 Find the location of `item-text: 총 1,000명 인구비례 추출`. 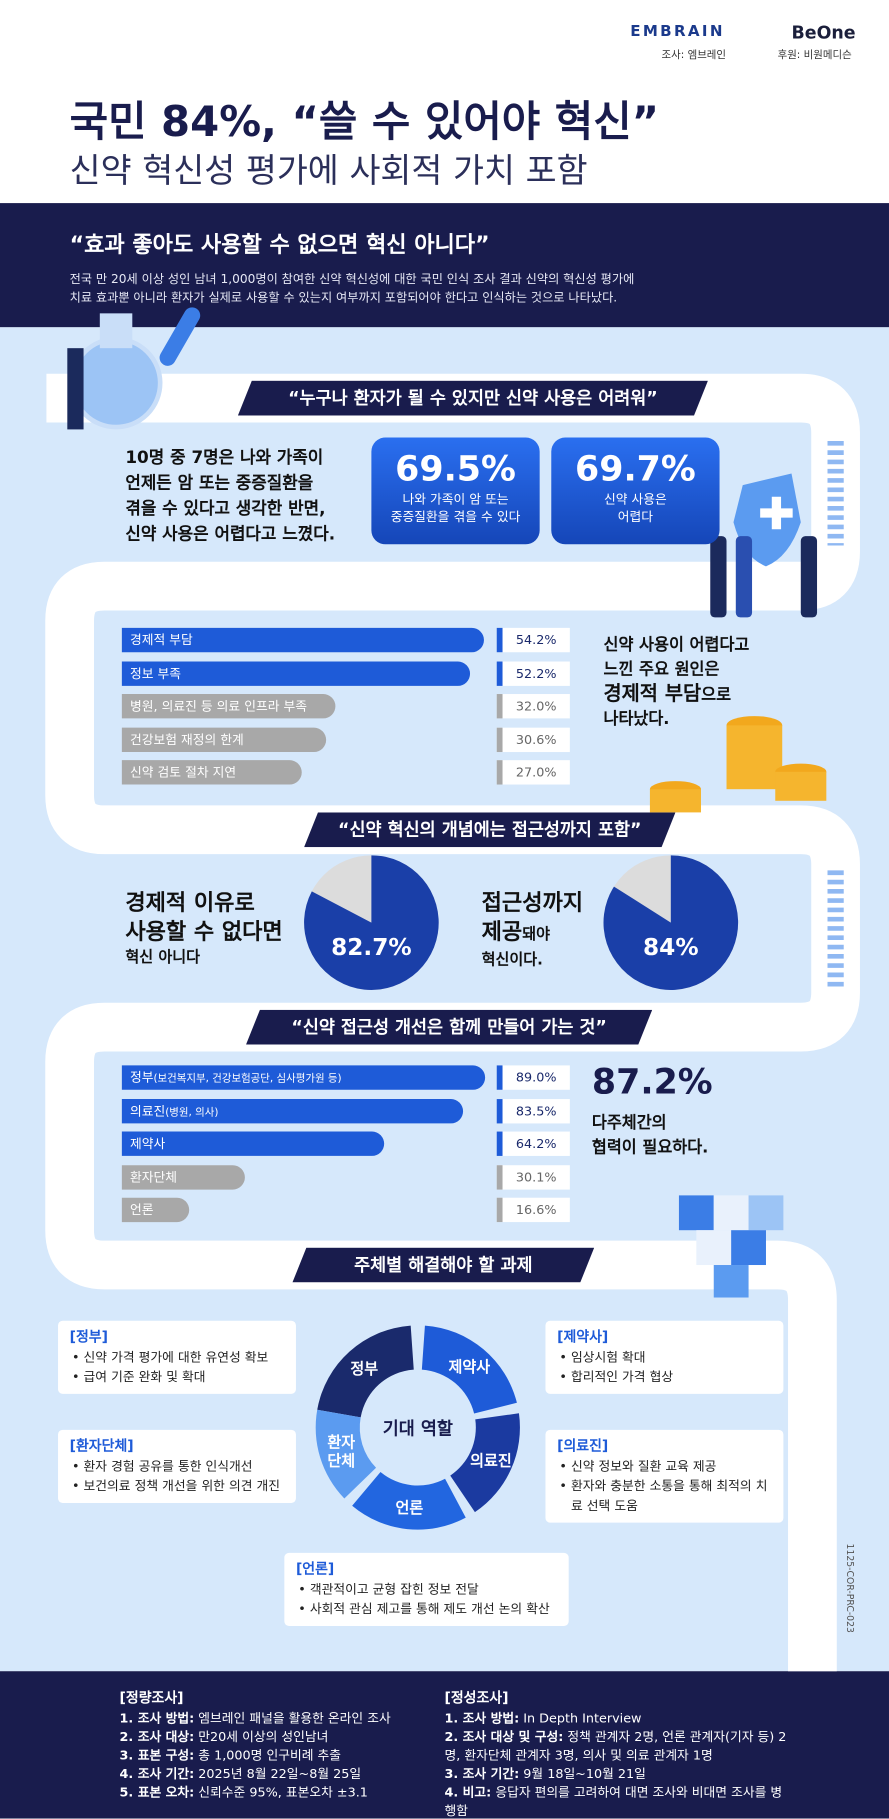

item-text: 총 1,000명 인구비례 추출 is located at coordinates (270, 1755).